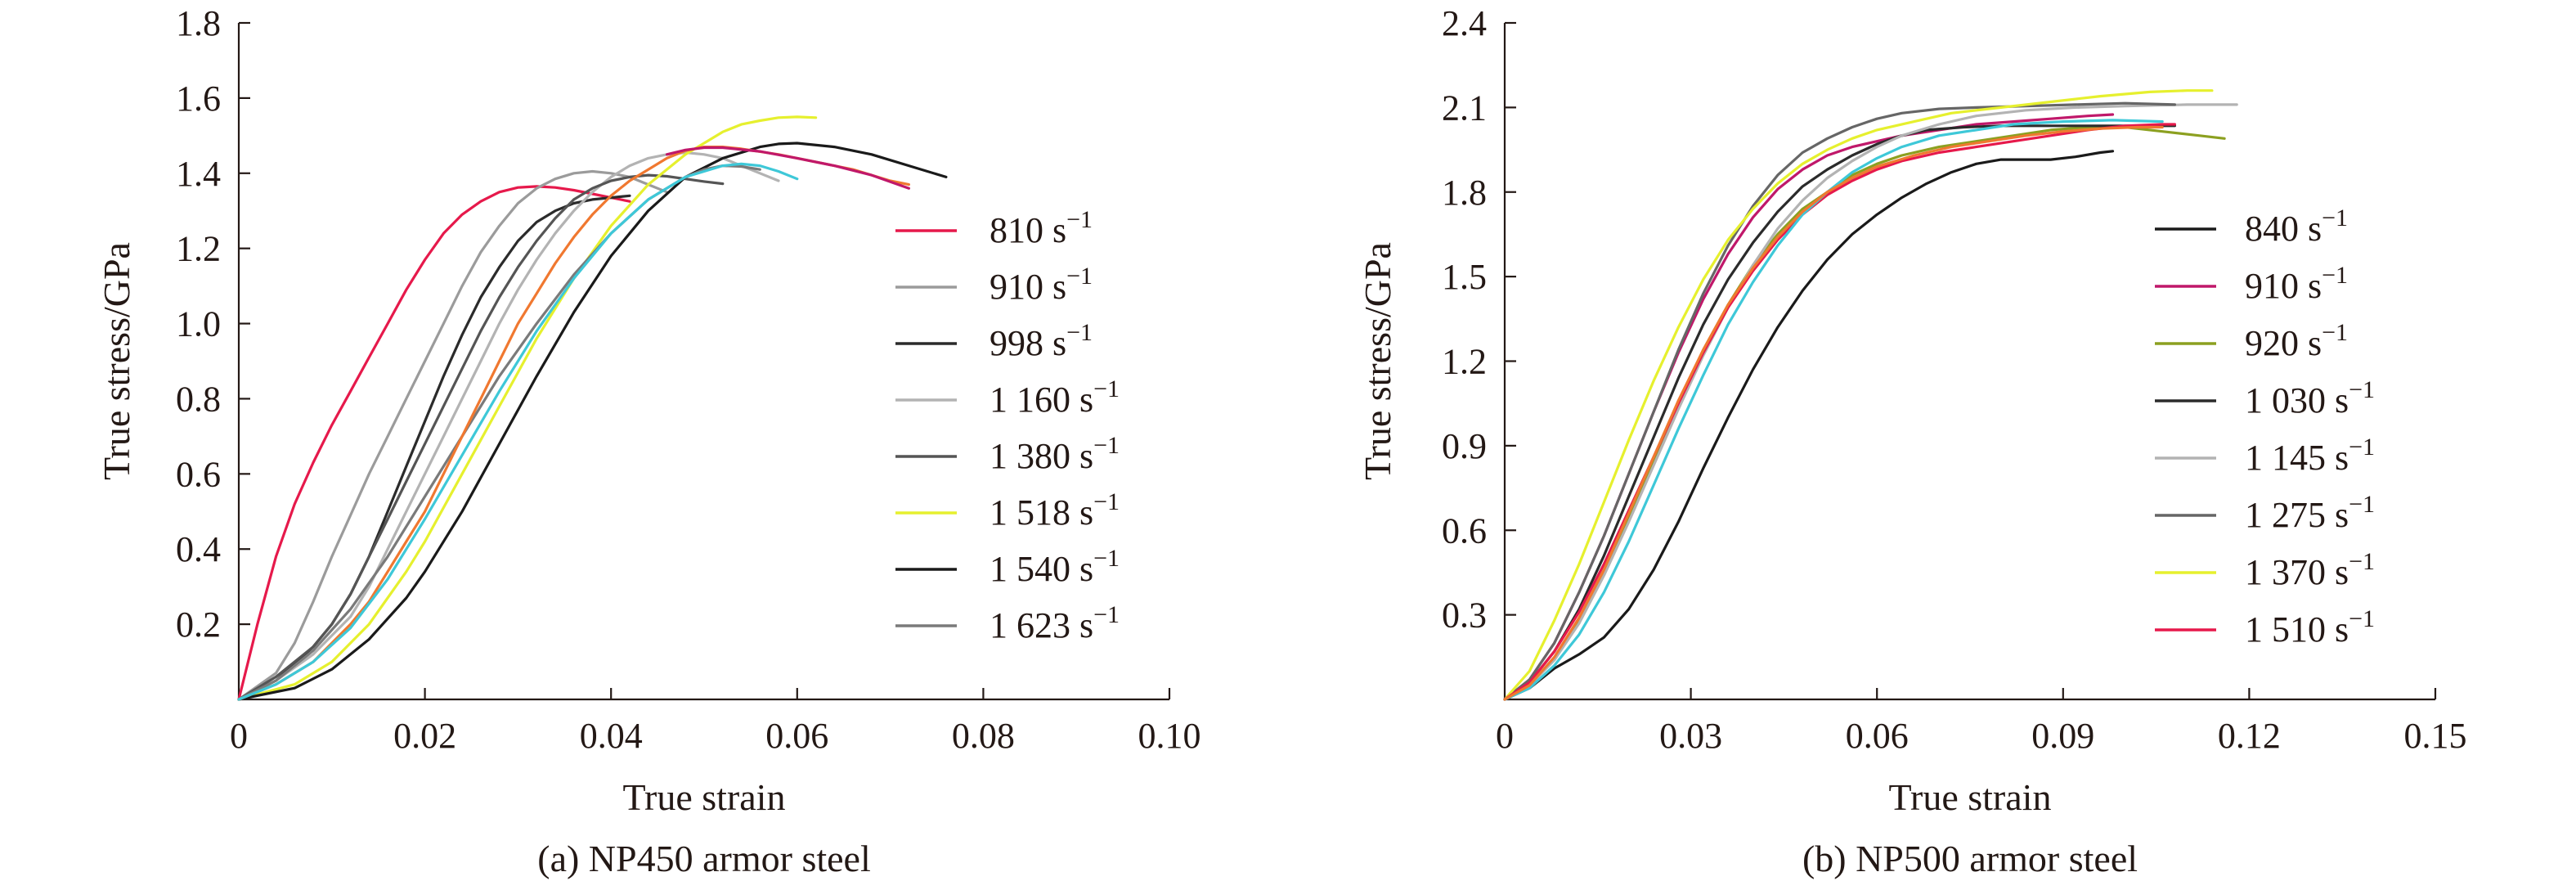 The image size is (2576, 890). What do you see at coordinates (1464, 616) in the screenshot?
I see `y-tick-label: 0.3` at bounding box center [1464, 616].